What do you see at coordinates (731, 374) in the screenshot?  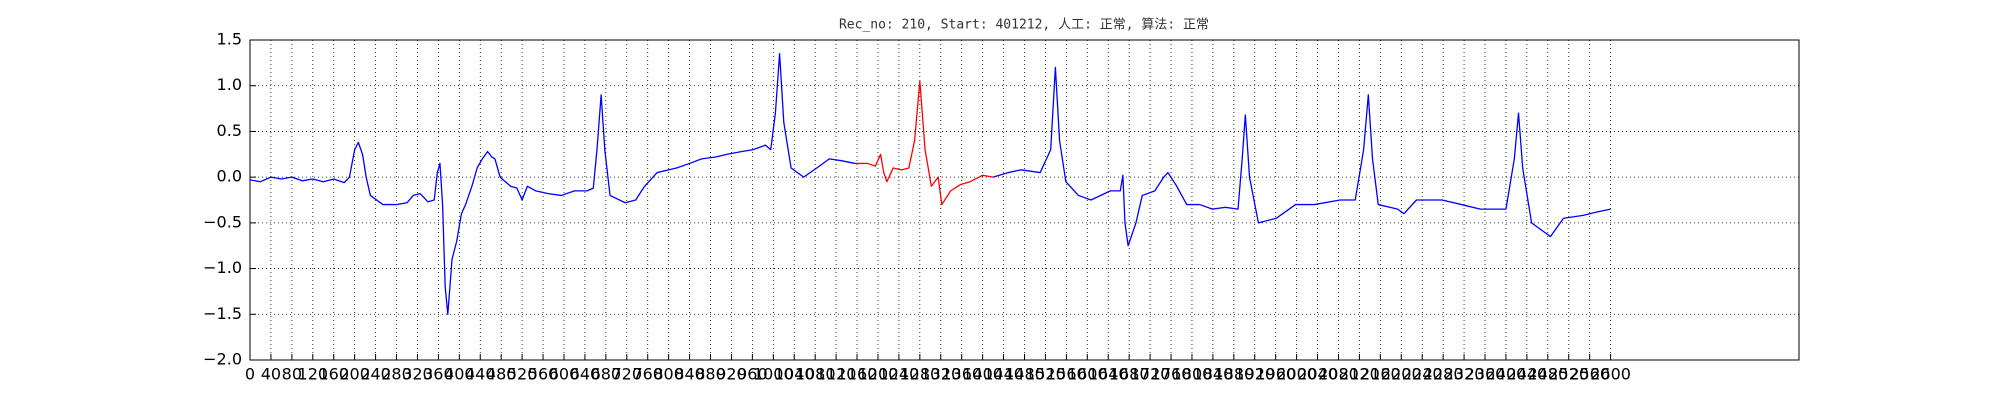 I see `x-tick-label: 920` at bounding box center [731, 374].